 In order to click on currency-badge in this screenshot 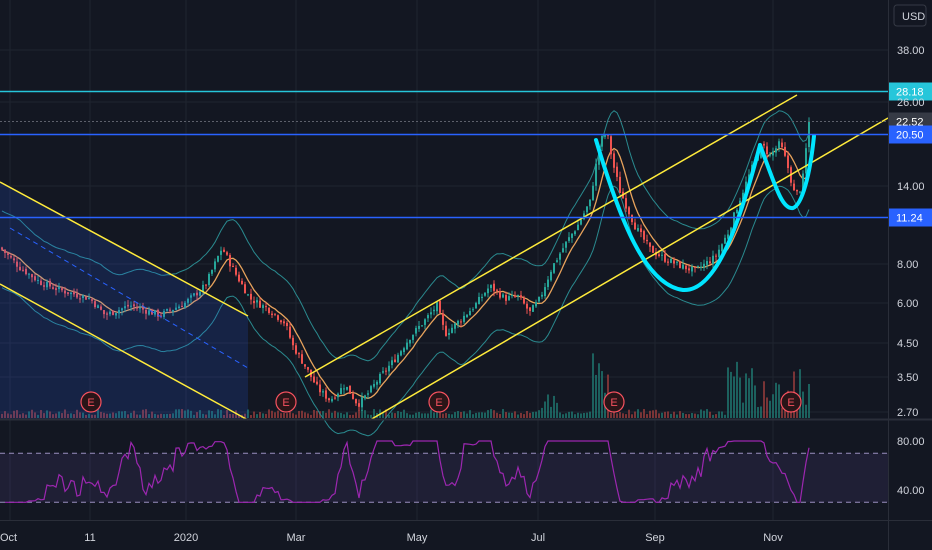, I will do `click(910, 15)`.